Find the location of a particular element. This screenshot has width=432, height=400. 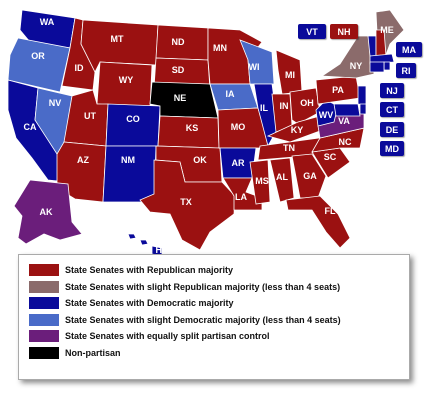

state-label-sc: SC is located at coordinates (330, 157).